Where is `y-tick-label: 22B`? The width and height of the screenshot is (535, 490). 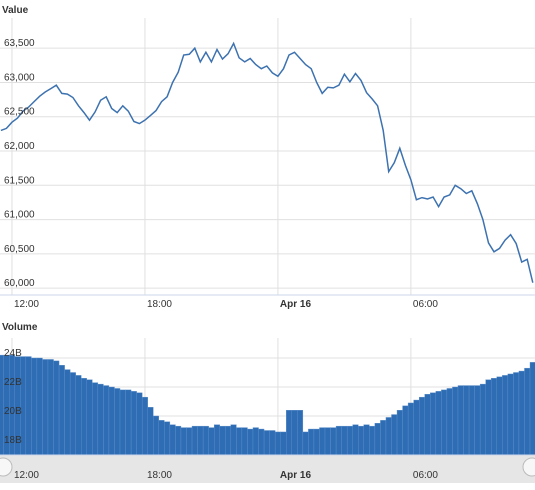 y-tick-label: 22B is located at coordinates (13, 382).